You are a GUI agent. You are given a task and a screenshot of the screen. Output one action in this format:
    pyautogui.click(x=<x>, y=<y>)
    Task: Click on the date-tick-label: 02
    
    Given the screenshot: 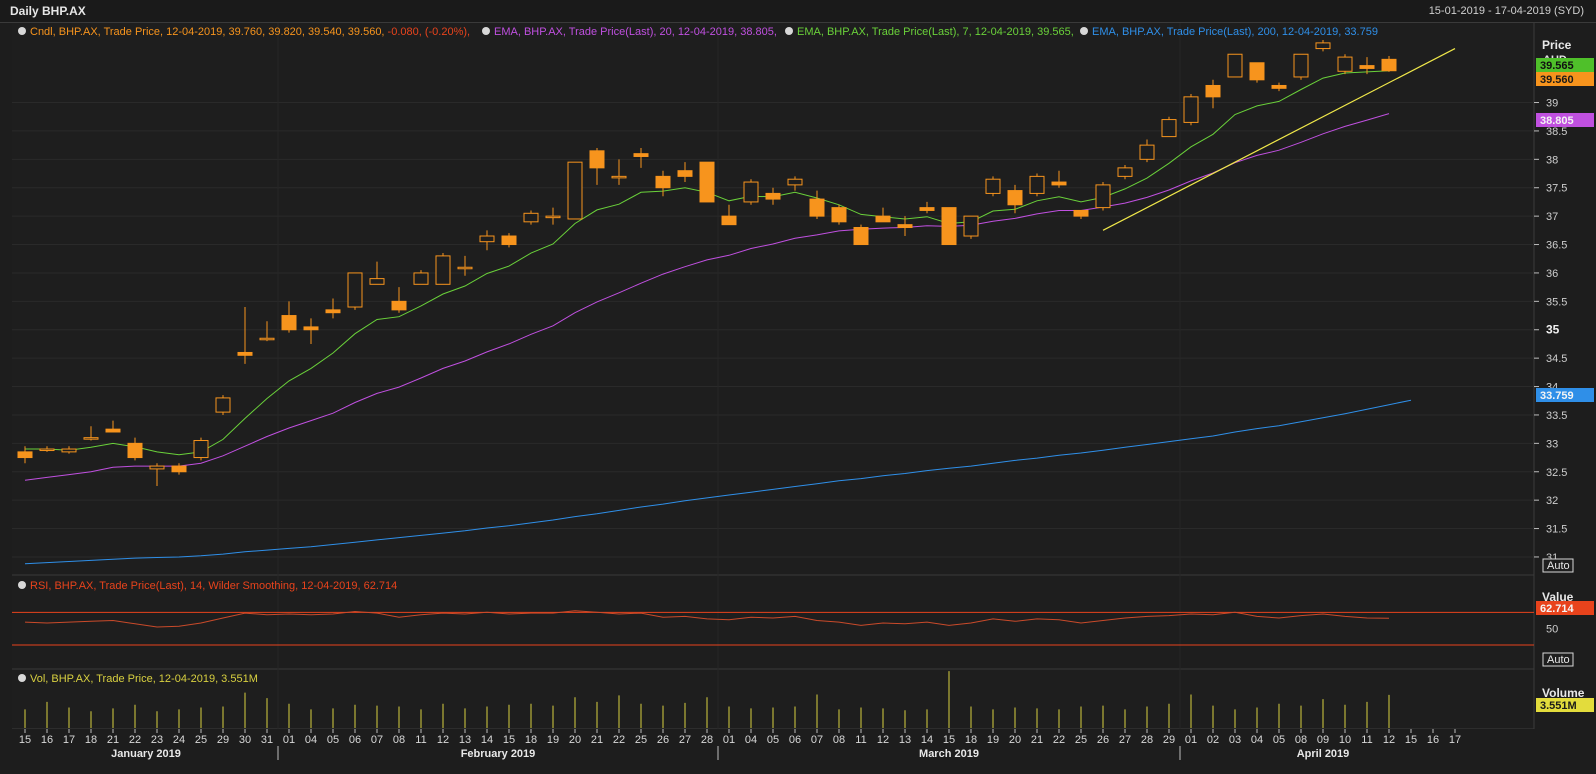 What is the action you would take?
    pyautogui.click(x=1213, y=740)
    